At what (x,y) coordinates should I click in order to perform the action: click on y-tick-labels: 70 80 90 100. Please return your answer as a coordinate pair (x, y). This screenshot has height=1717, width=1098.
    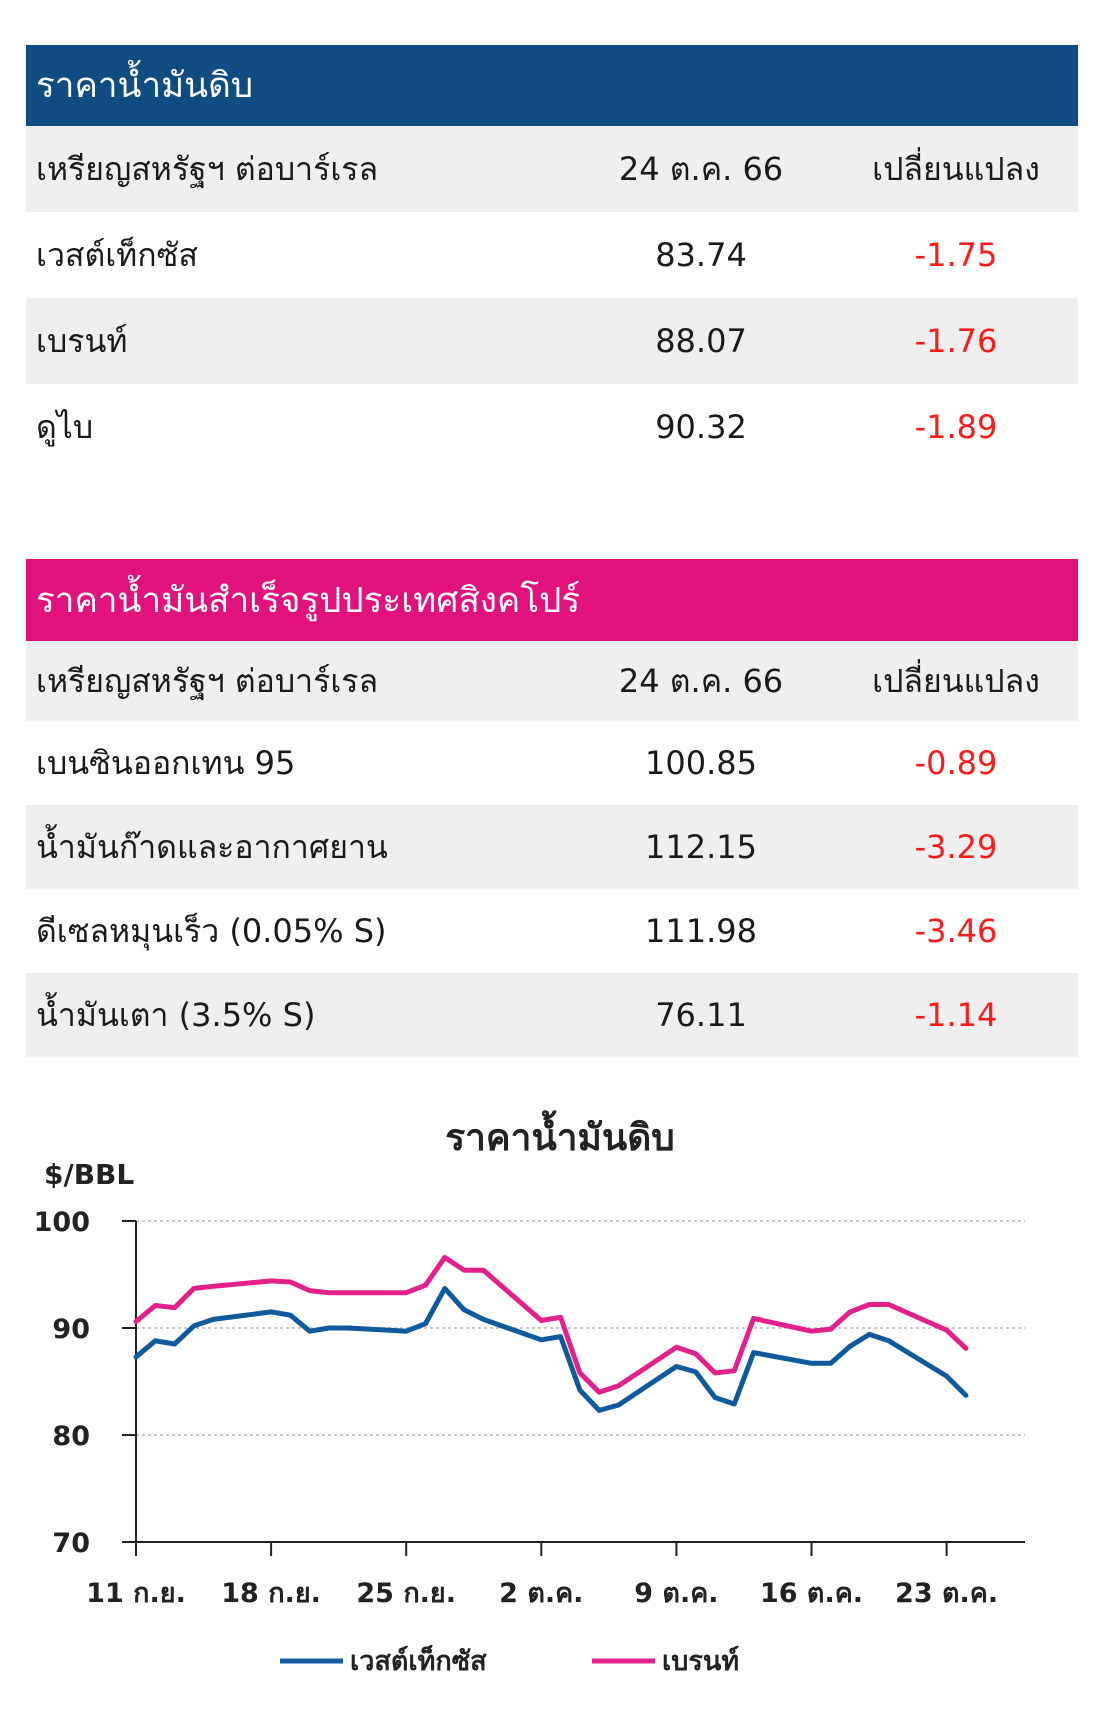
    Looking at the image, I should click on (62, 1383).